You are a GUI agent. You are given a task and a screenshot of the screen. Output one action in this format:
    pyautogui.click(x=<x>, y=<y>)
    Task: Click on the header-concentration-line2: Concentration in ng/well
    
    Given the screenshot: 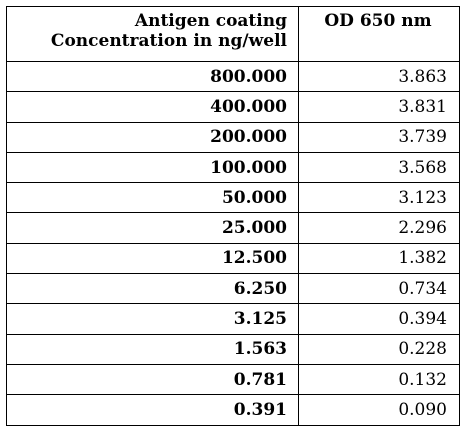 What is the action you would take?
    pyautogui.click(x=168, y=41)
    